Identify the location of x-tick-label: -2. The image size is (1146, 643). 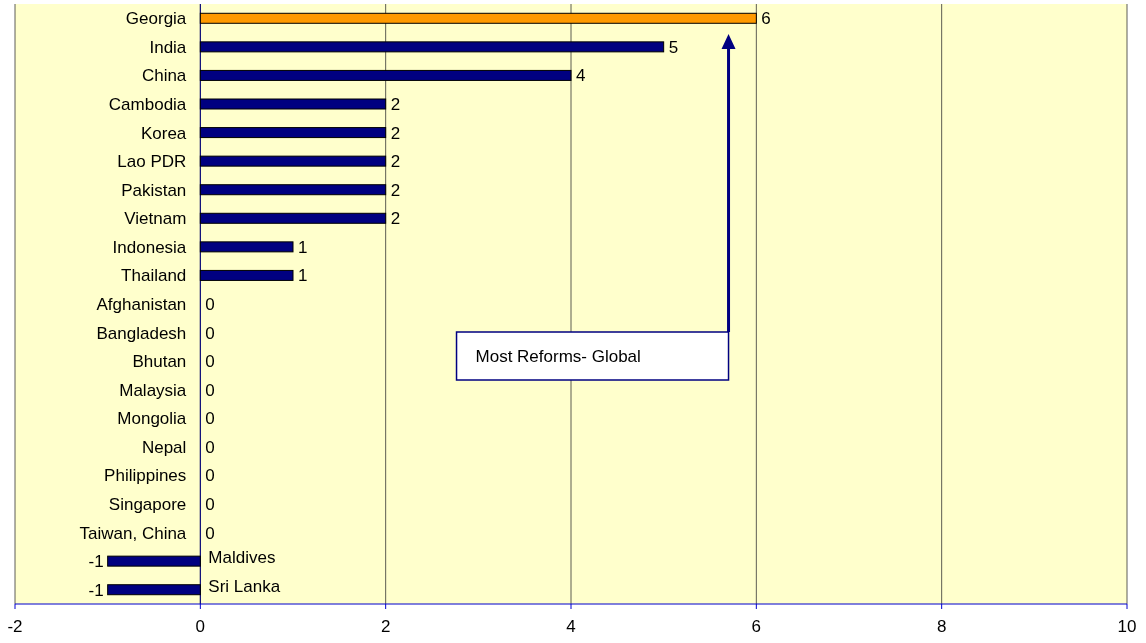
(15, 626).